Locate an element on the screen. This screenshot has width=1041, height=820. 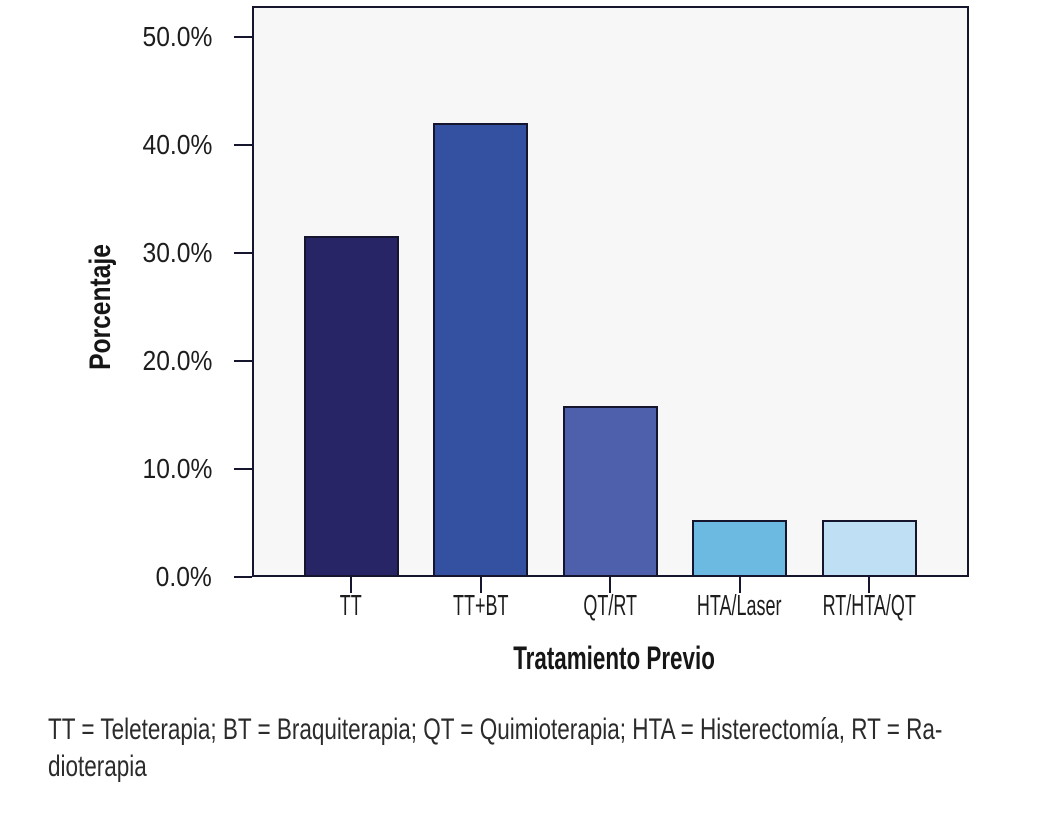
x-category-label-TT: TT is located at coordinates (351, 606).